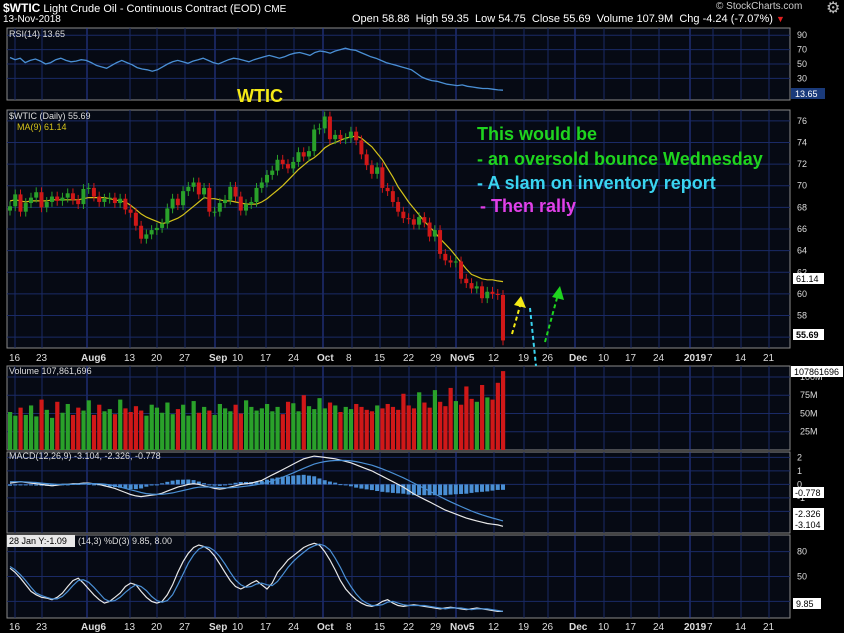  What do you see at coordinates (130, 627) in the screenshot?
I see `x-tick-label: 13` at bounding box center [130, 627].